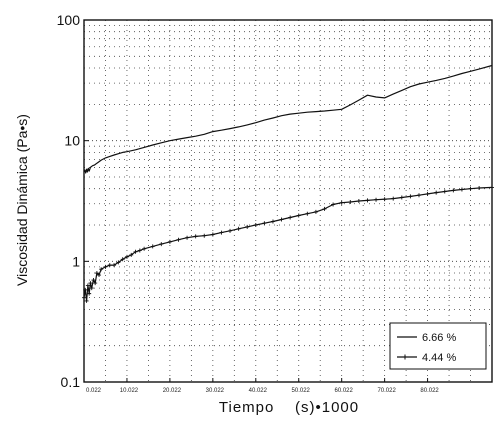 Image resolution: width=500 pixels, height=428 pixels. What do you see at coordinates (73, 201) in the screenshot?
I see `y-axis-ticks: 100 10 1 0.1` at bounding box center [73, 201].